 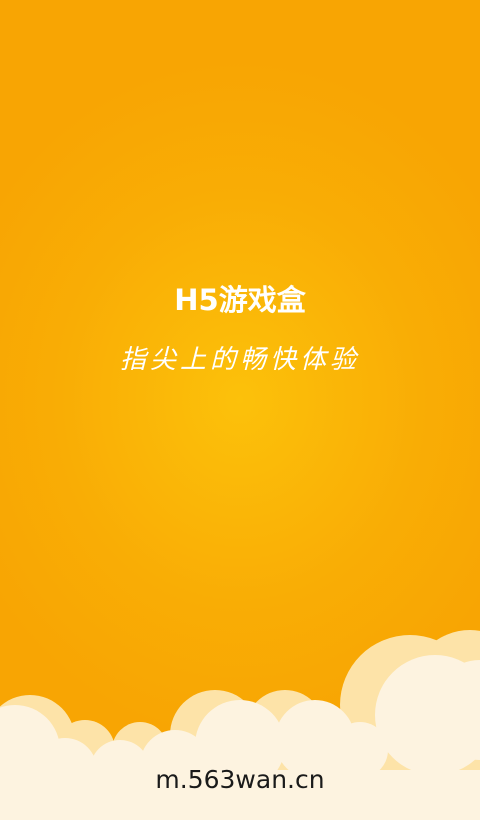 What do you see at coordinates (240, 779) in the screenshot?
I see `site-url: m.563wan.cn` at bounding box center [240, 779].